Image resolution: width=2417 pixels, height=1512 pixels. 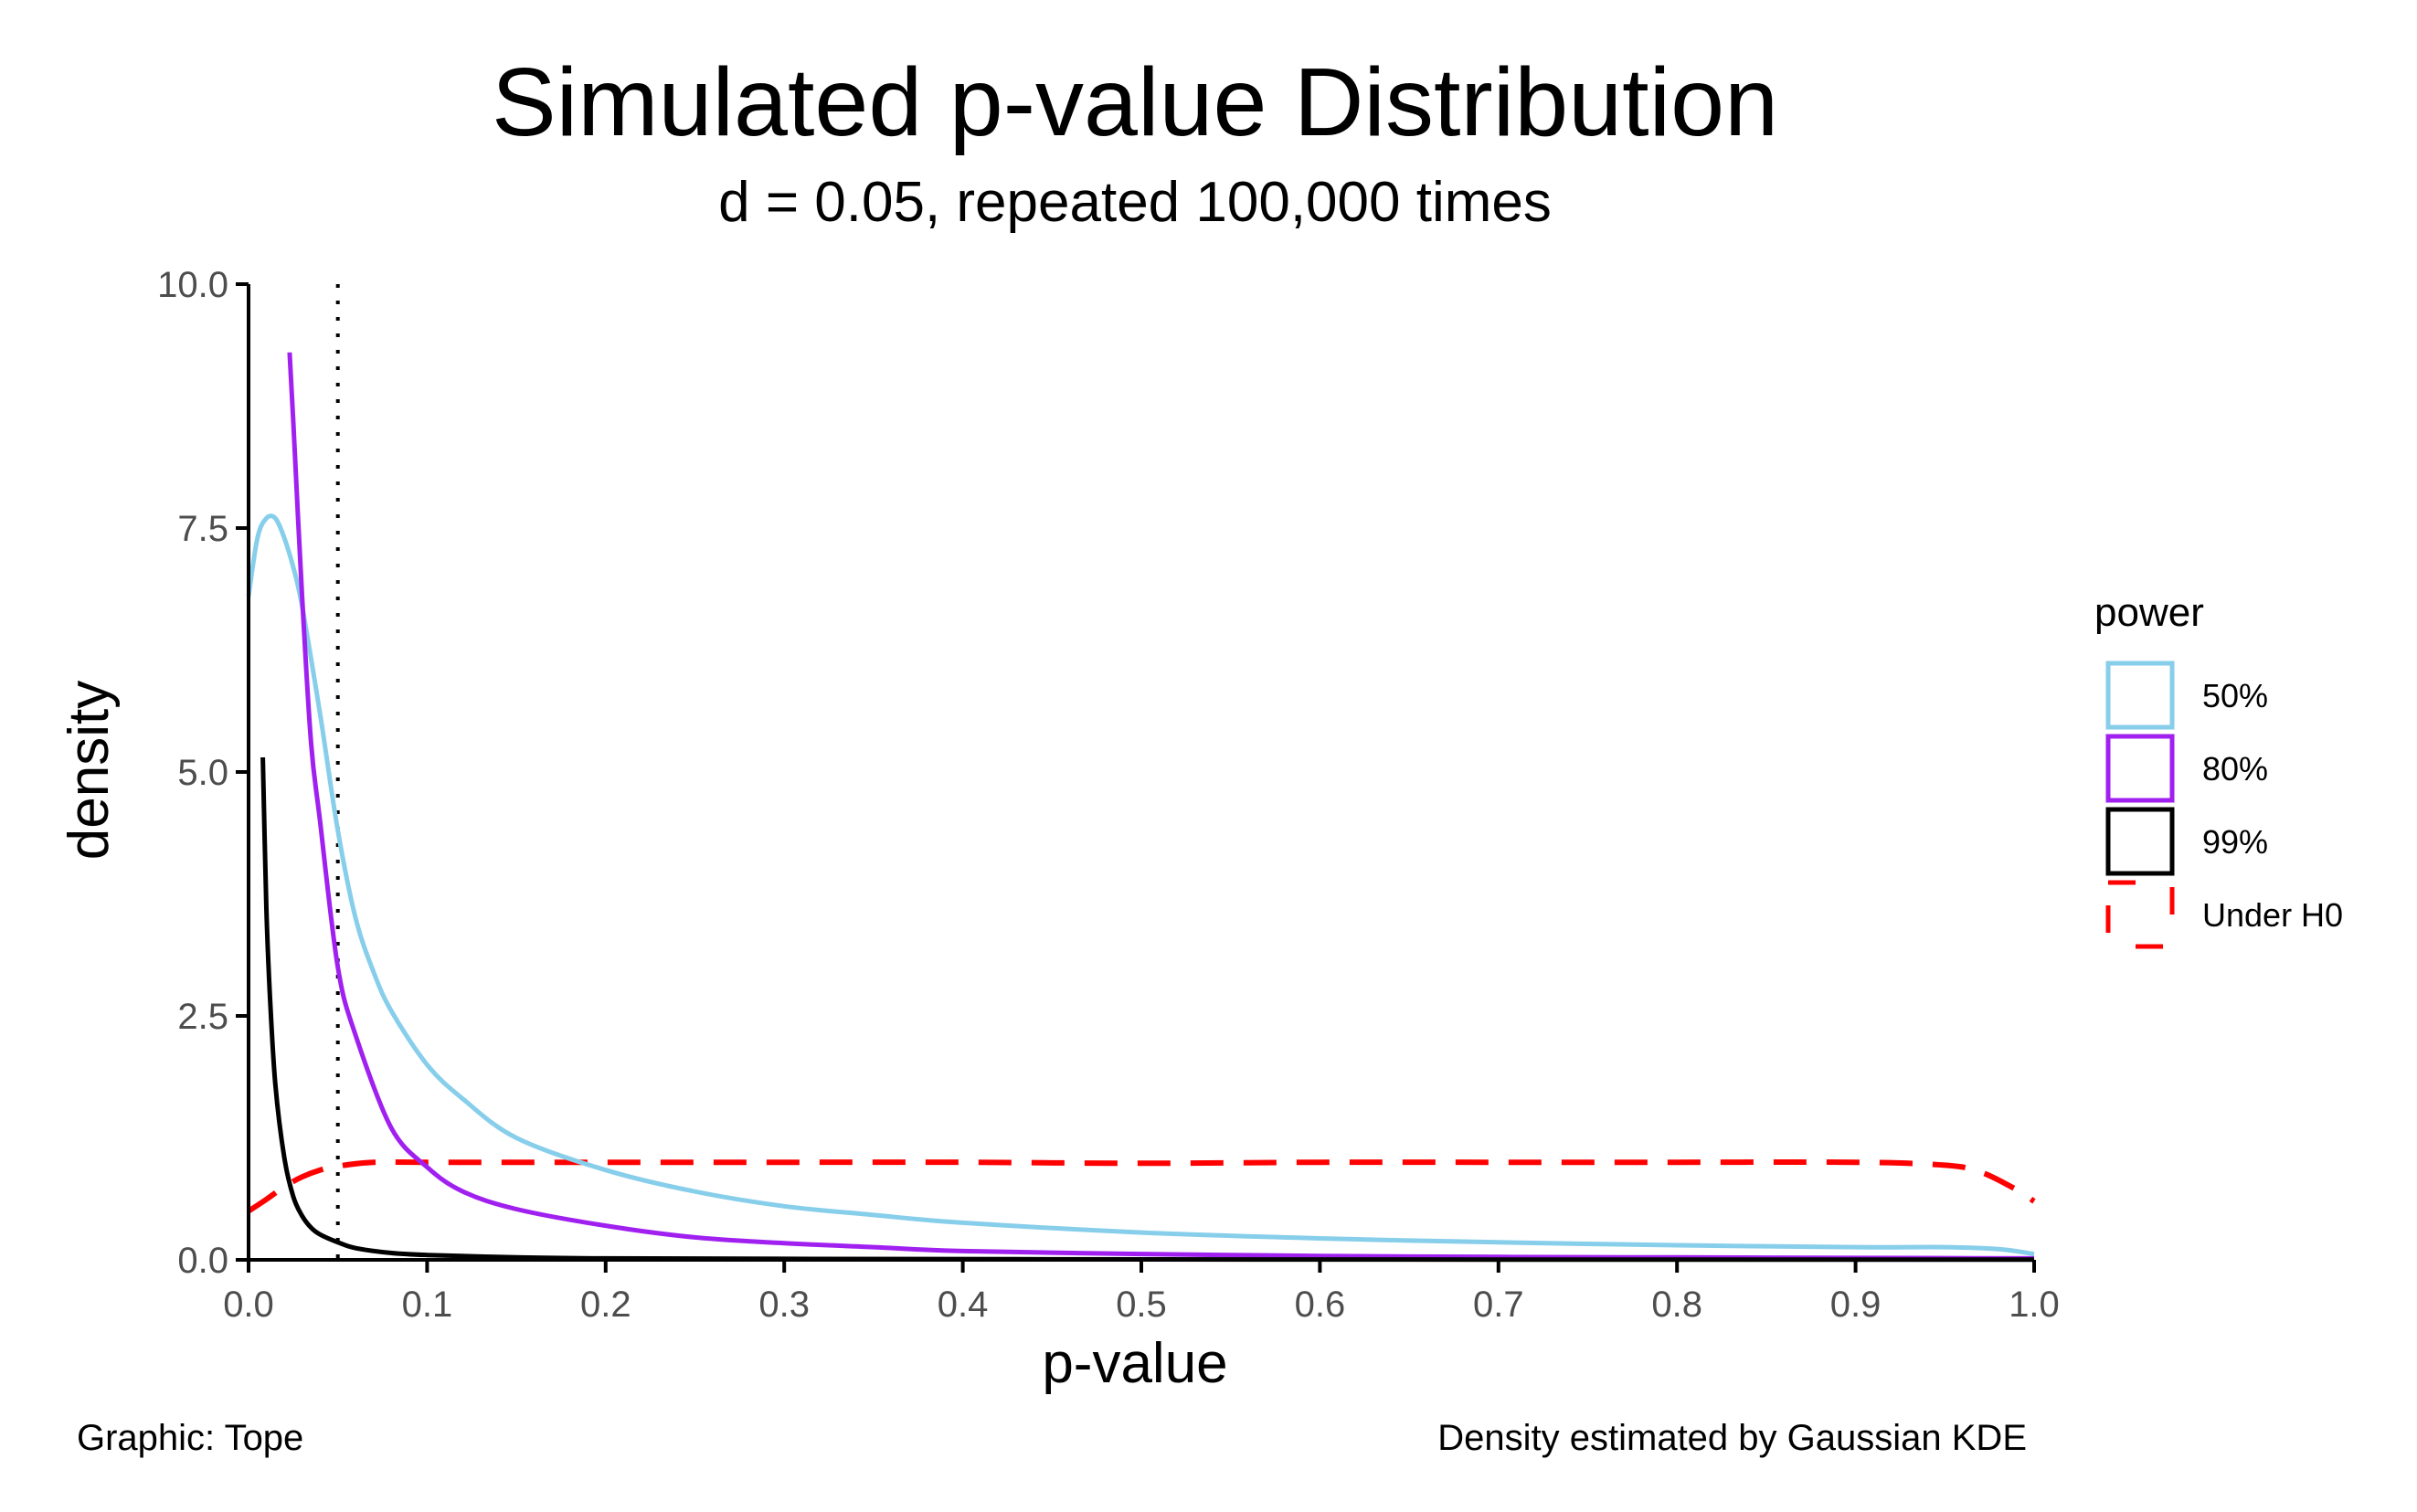 What do you see at coordinates (2235, 842) in the screenshot?
I see `legend-label: 99%` at bounding box center [2235, 842].